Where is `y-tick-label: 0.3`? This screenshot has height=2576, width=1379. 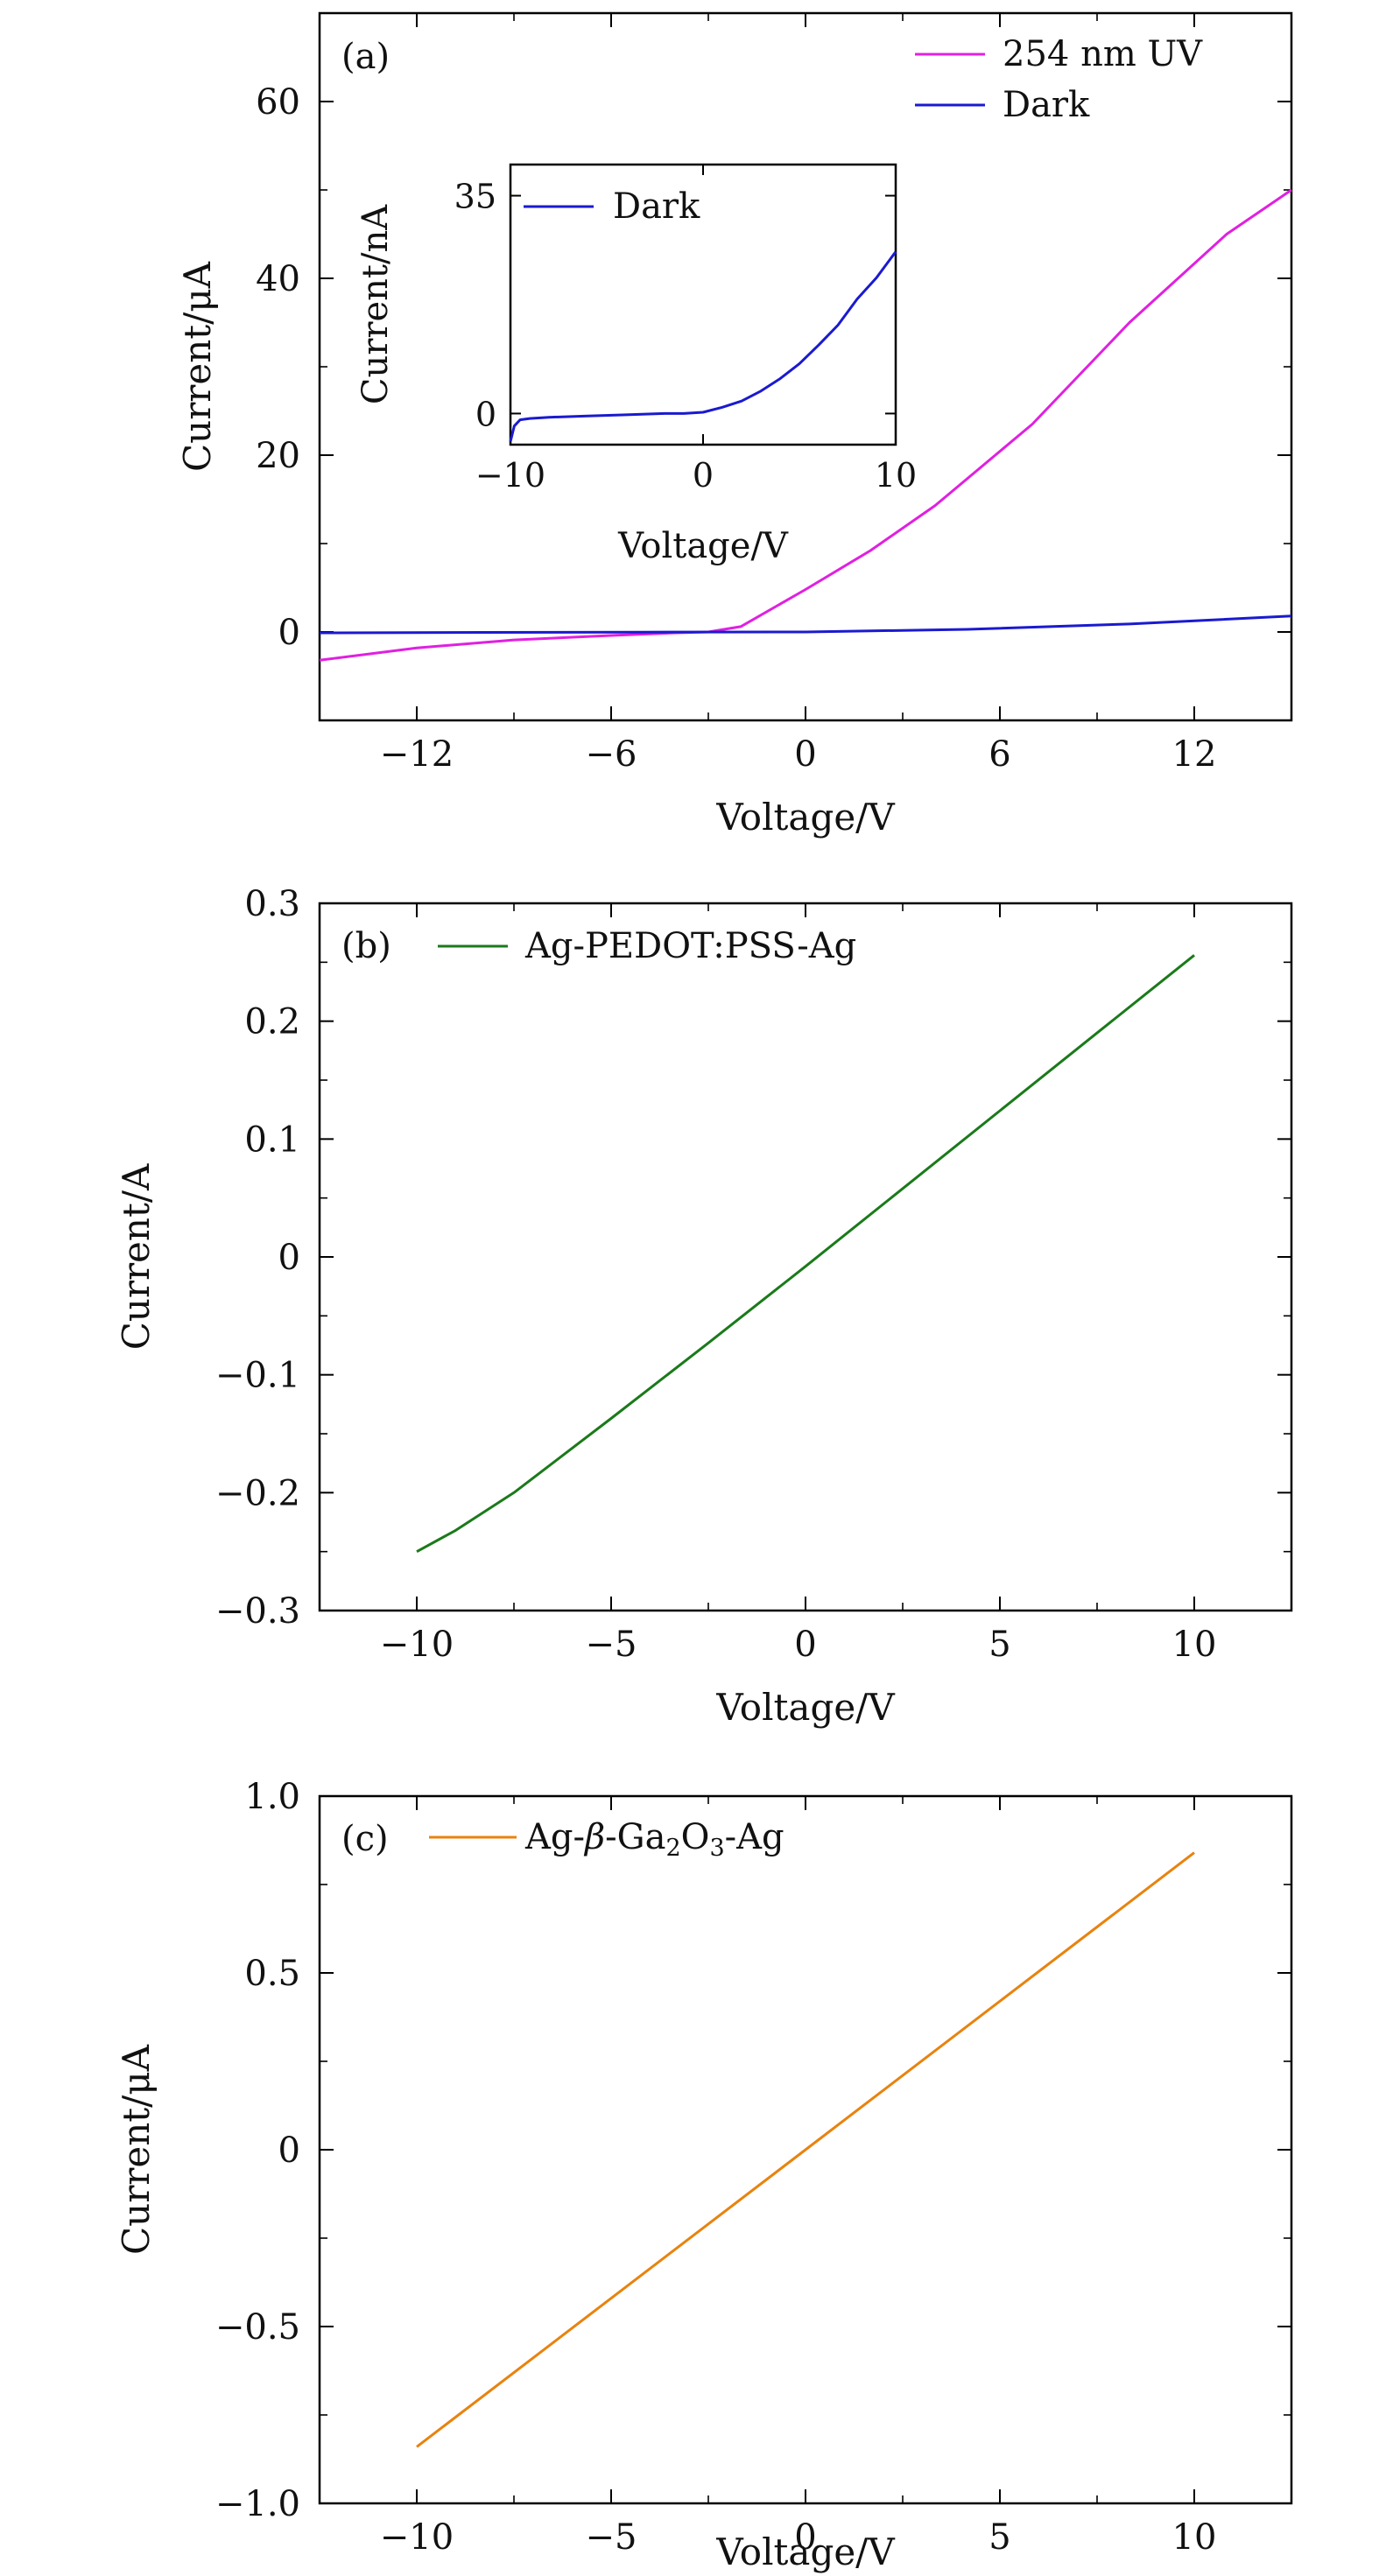 y-tick-label: 0.3 is located at coordinates (272, 904).